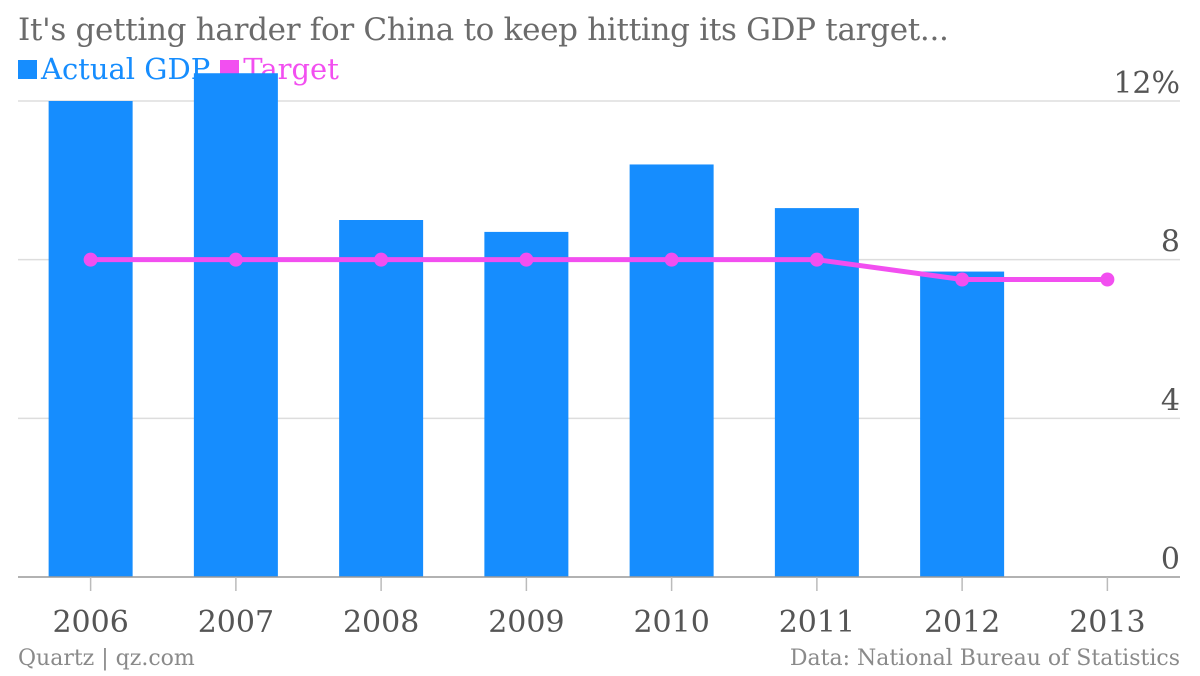 The height and width of the screenshot is (676, 1200). I want to click on bar-2012, so click(962, 424).